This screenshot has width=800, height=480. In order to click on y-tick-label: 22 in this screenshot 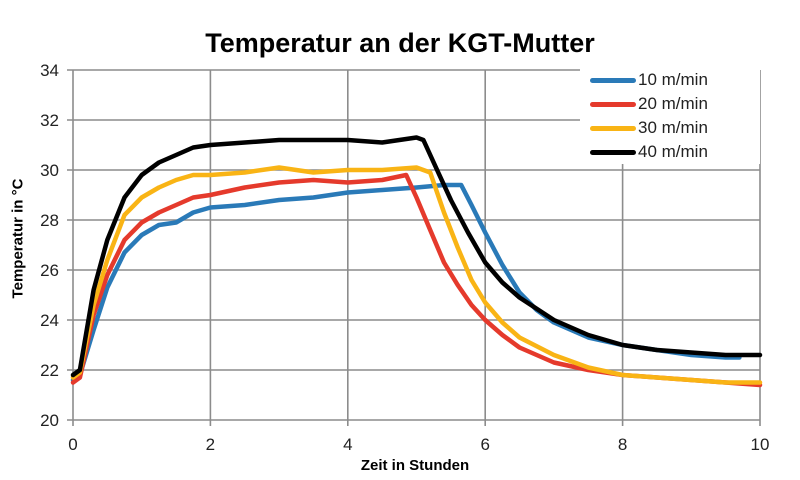, I will do `click(49, 370)`.